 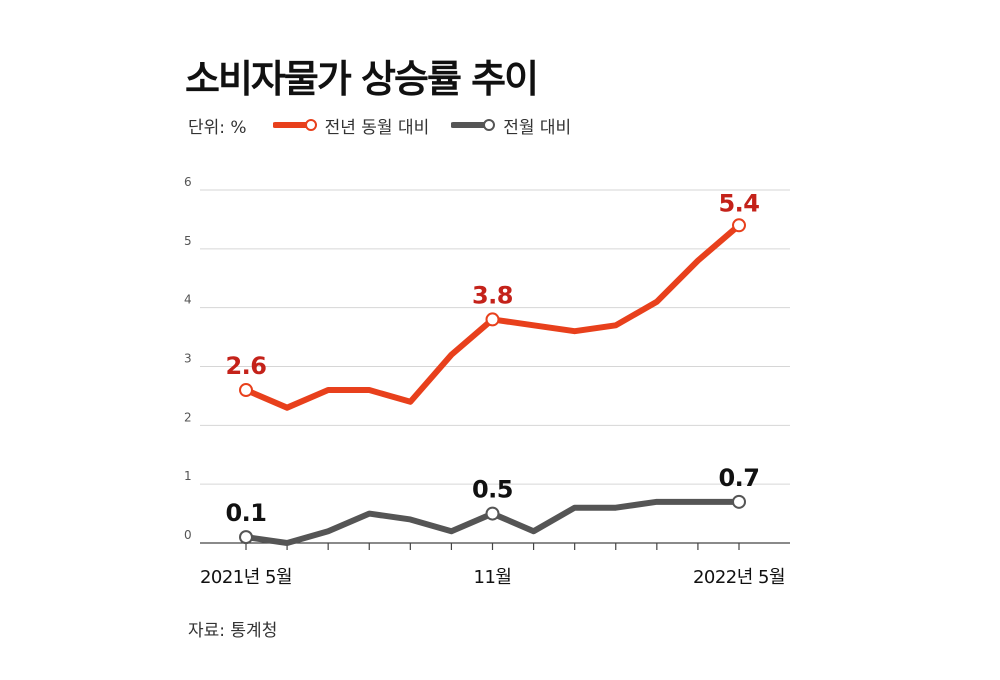 What do you see at coordinates (377, 127) in the screenshot?
I see `legend-label-yoy: 전년 동월 대비` at bounding box center [377, 127].